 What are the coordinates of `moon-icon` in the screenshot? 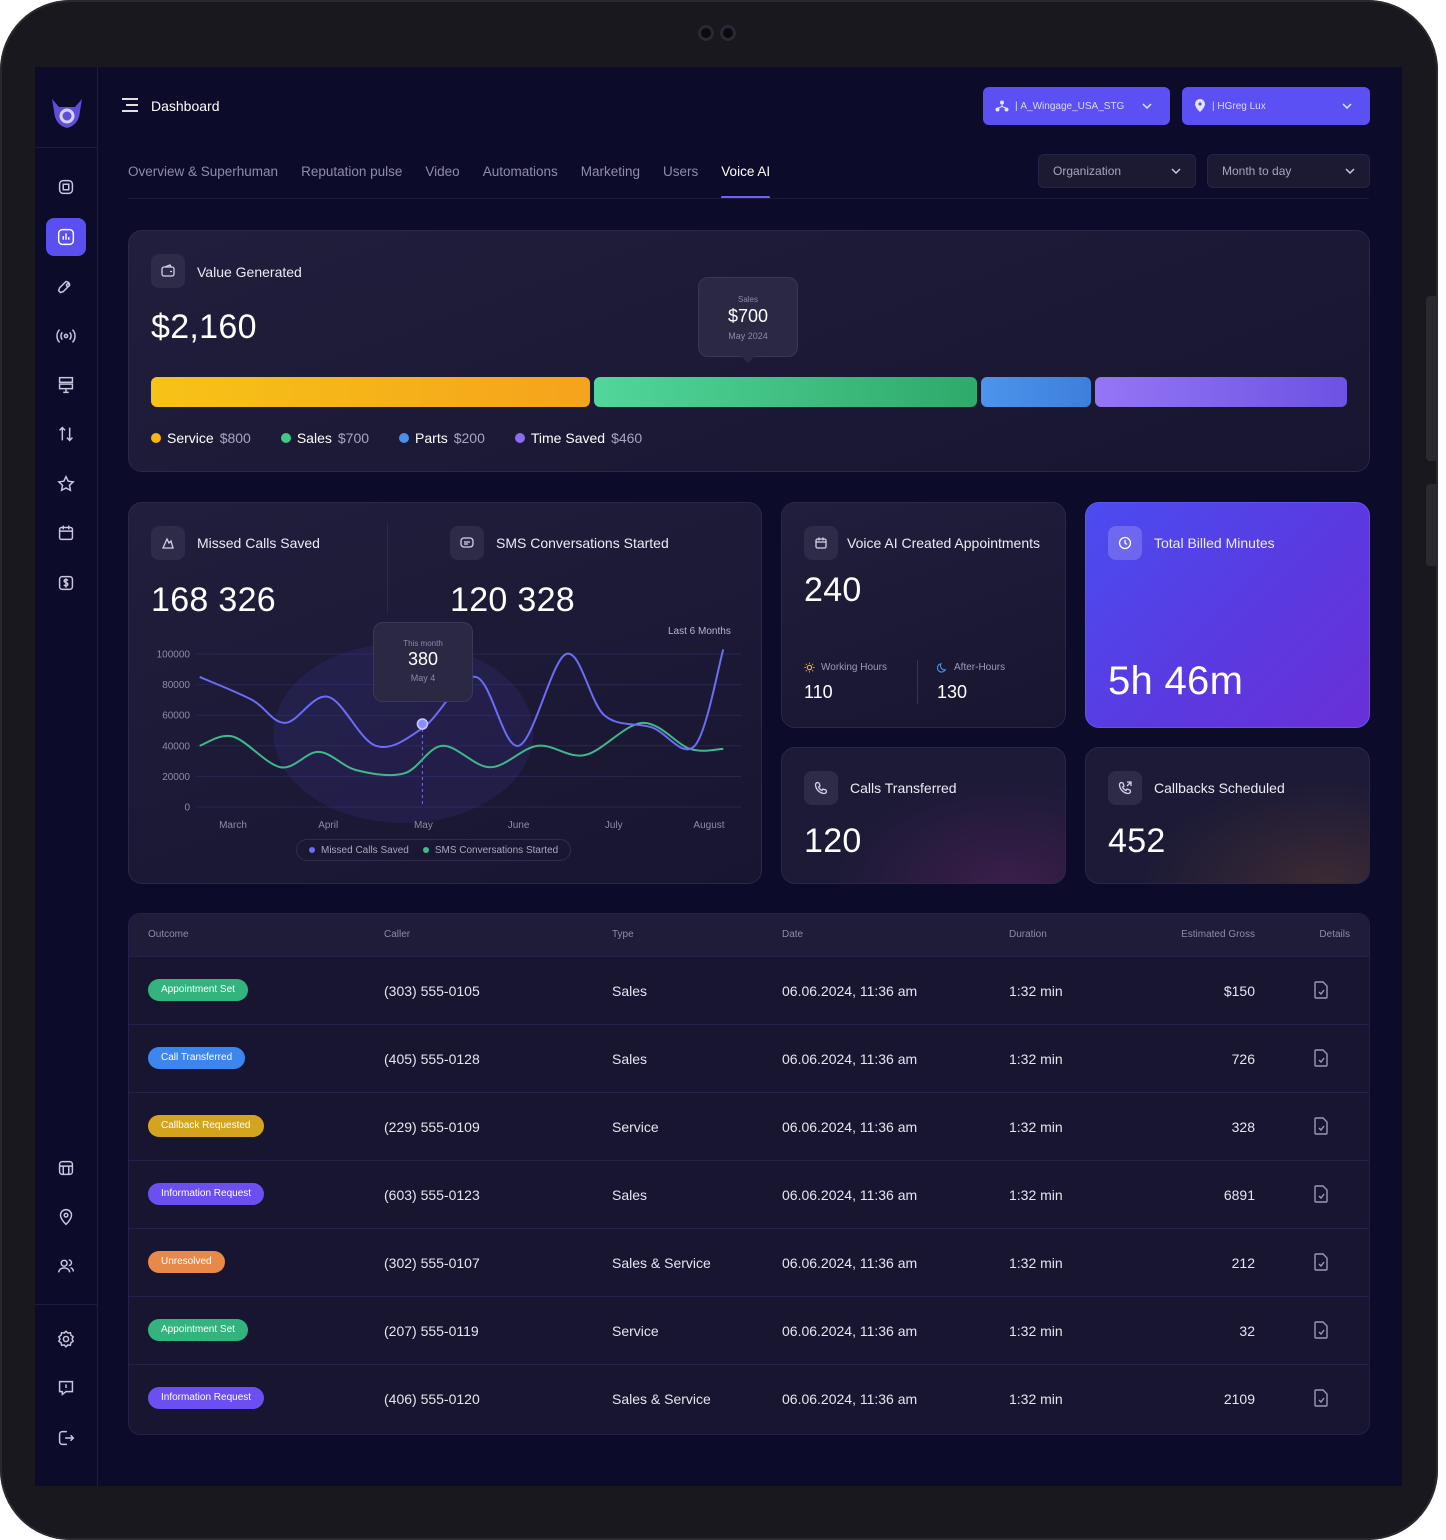 It's located at (942, 668).